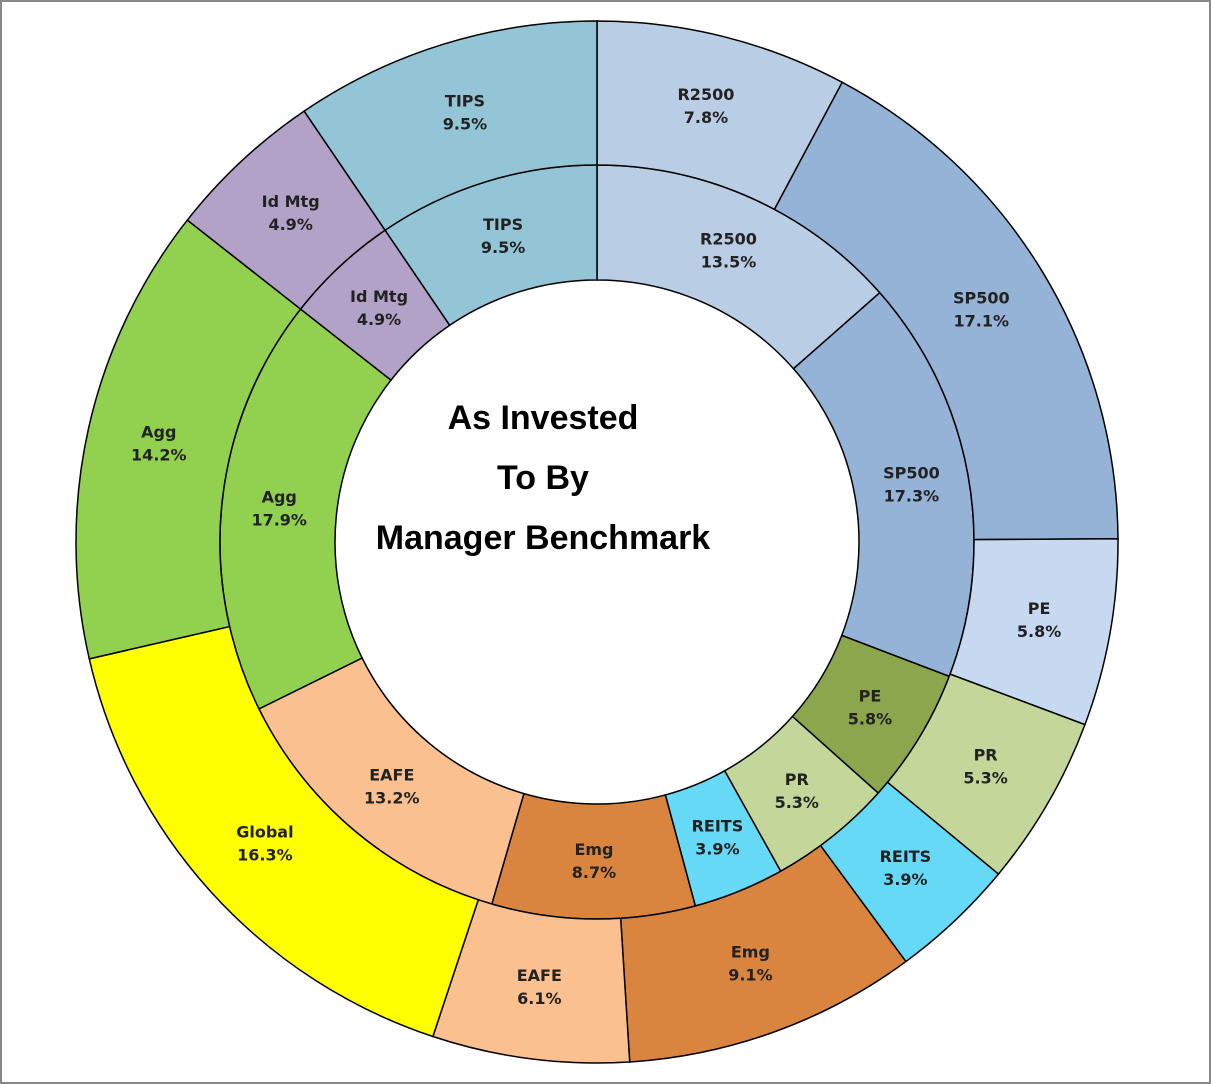 The height and width of the screenshot is (1084, 1211). I want to click on slice-value-label: 8.7%, so click(594, 872).